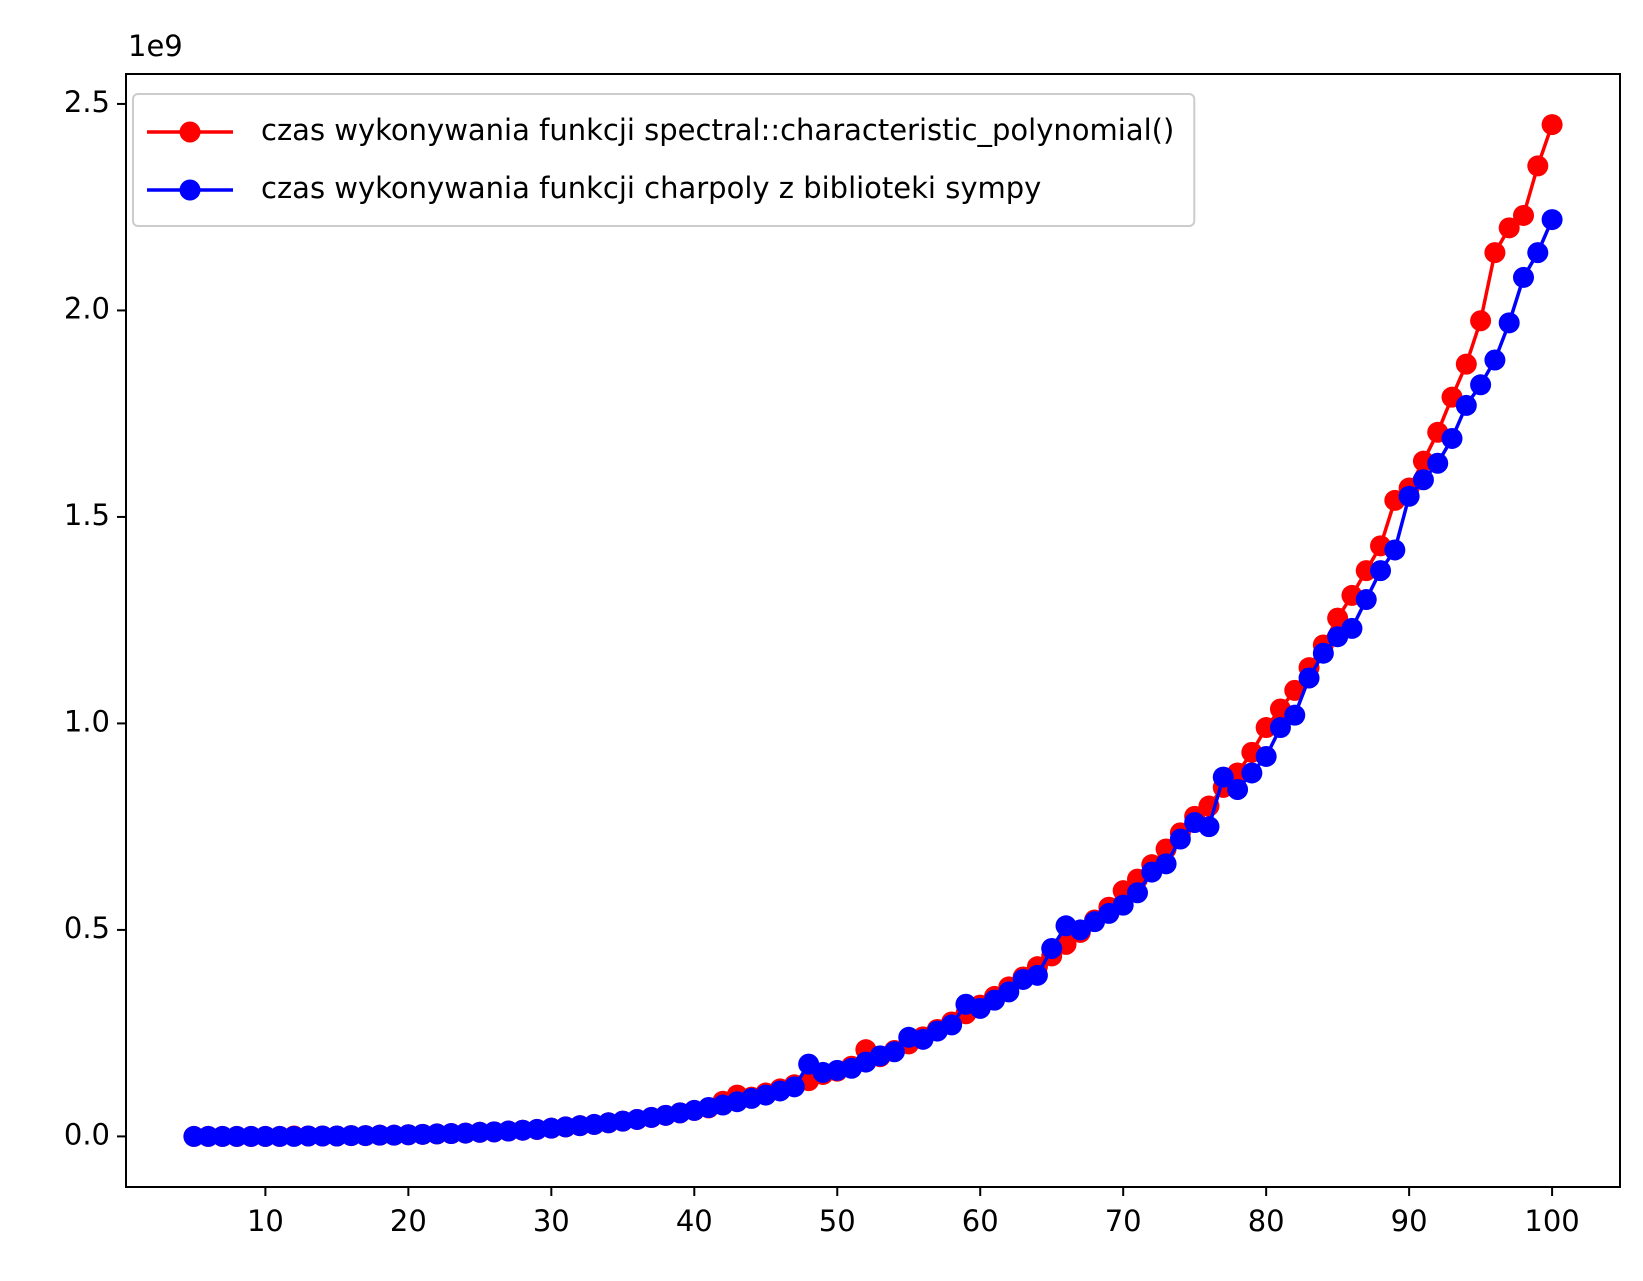  What do you see at coordinates (87, 928) in the screenshot?
I see `y-tick-label: 0.5` at bounding box center [87, 928].